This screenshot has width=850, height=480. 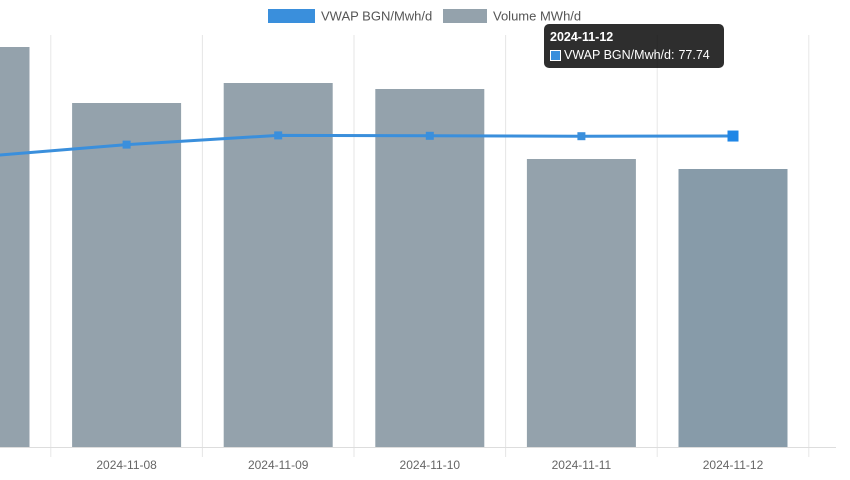 I want to click on vwap-line, so click(x=369, y=143).